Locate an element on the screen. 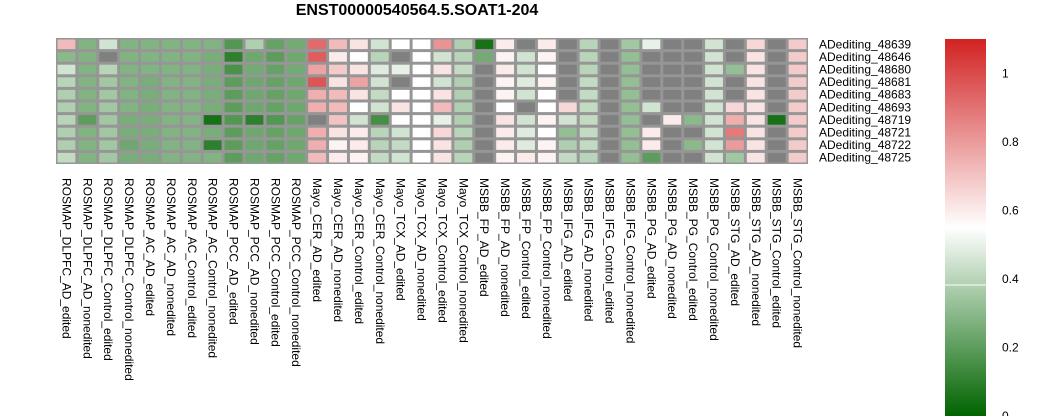 The image size is (1052, 416). column-label: MSBB_STG_AD_nonedited is located at coordinates (756, 252).